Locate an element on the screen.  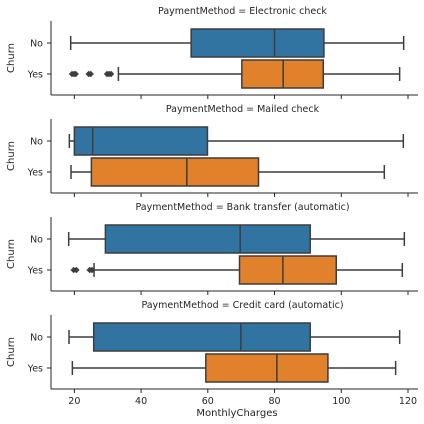
panel-3-no-y-tick-label: No is located at coordinates (36, 240).